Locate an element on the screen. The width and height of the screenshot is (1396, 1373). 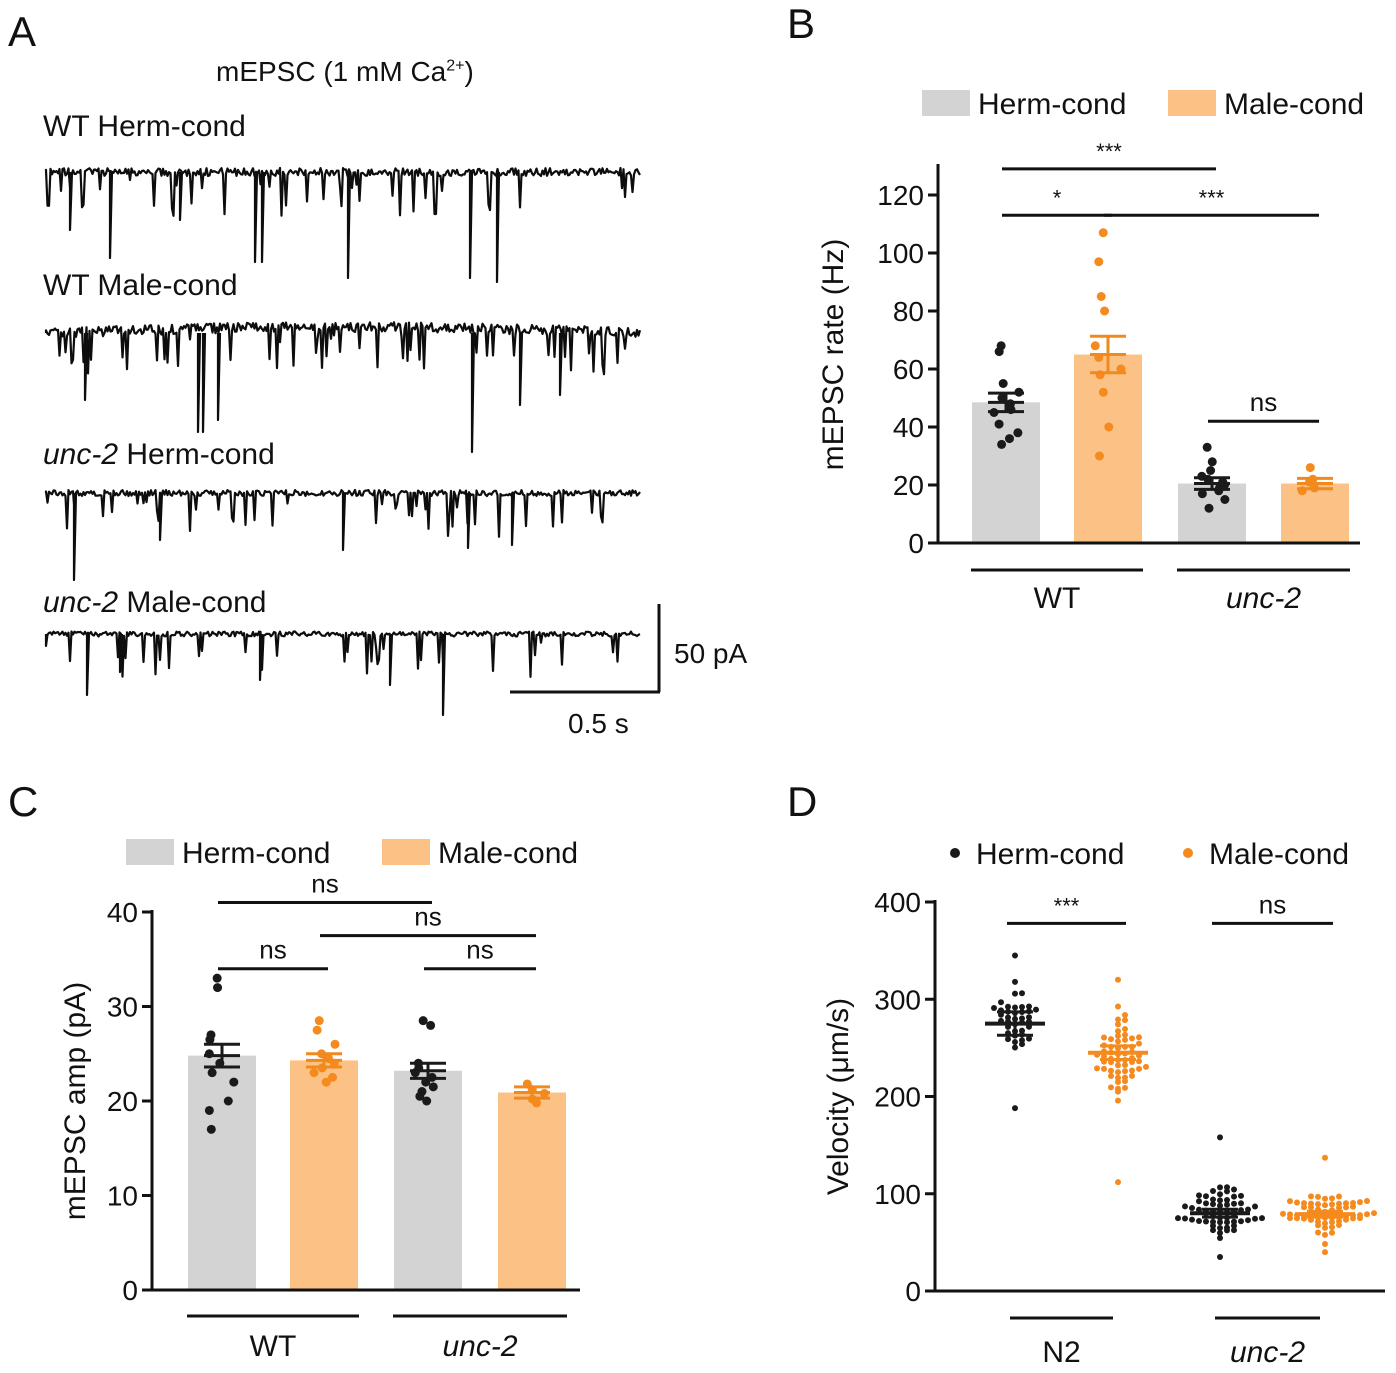
legend-label-d-1: Herm-cond is located at coordinates (1050, 854).